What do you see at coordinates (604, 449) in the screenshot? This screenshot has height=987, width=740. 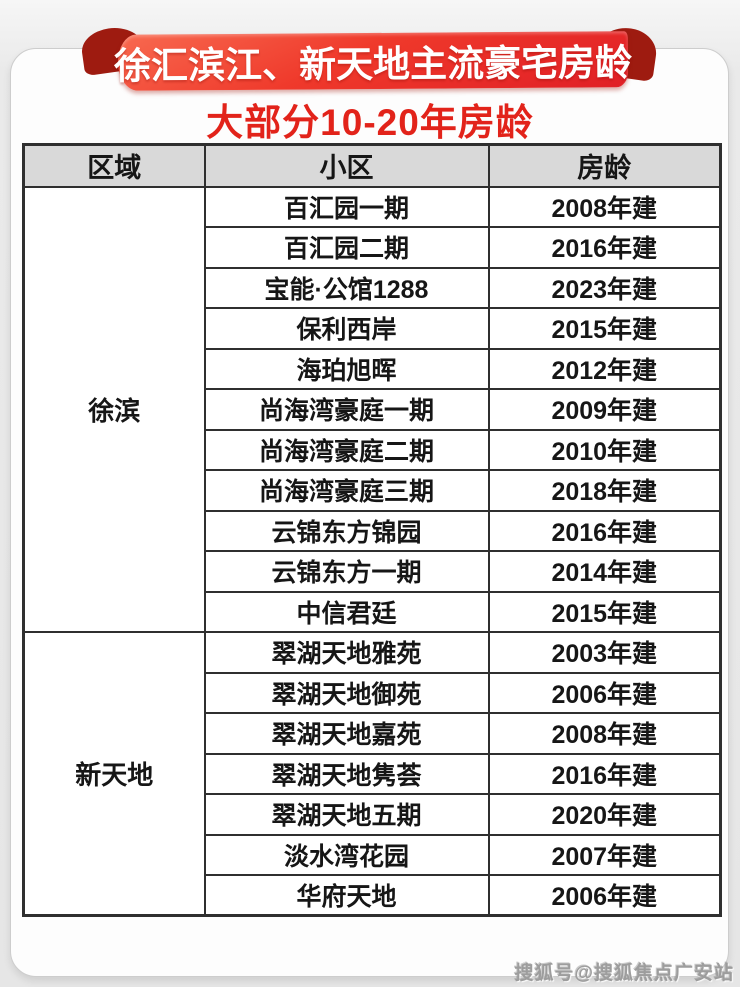 I see `age-cell: 2010年建` at bounding box center [604, 449].